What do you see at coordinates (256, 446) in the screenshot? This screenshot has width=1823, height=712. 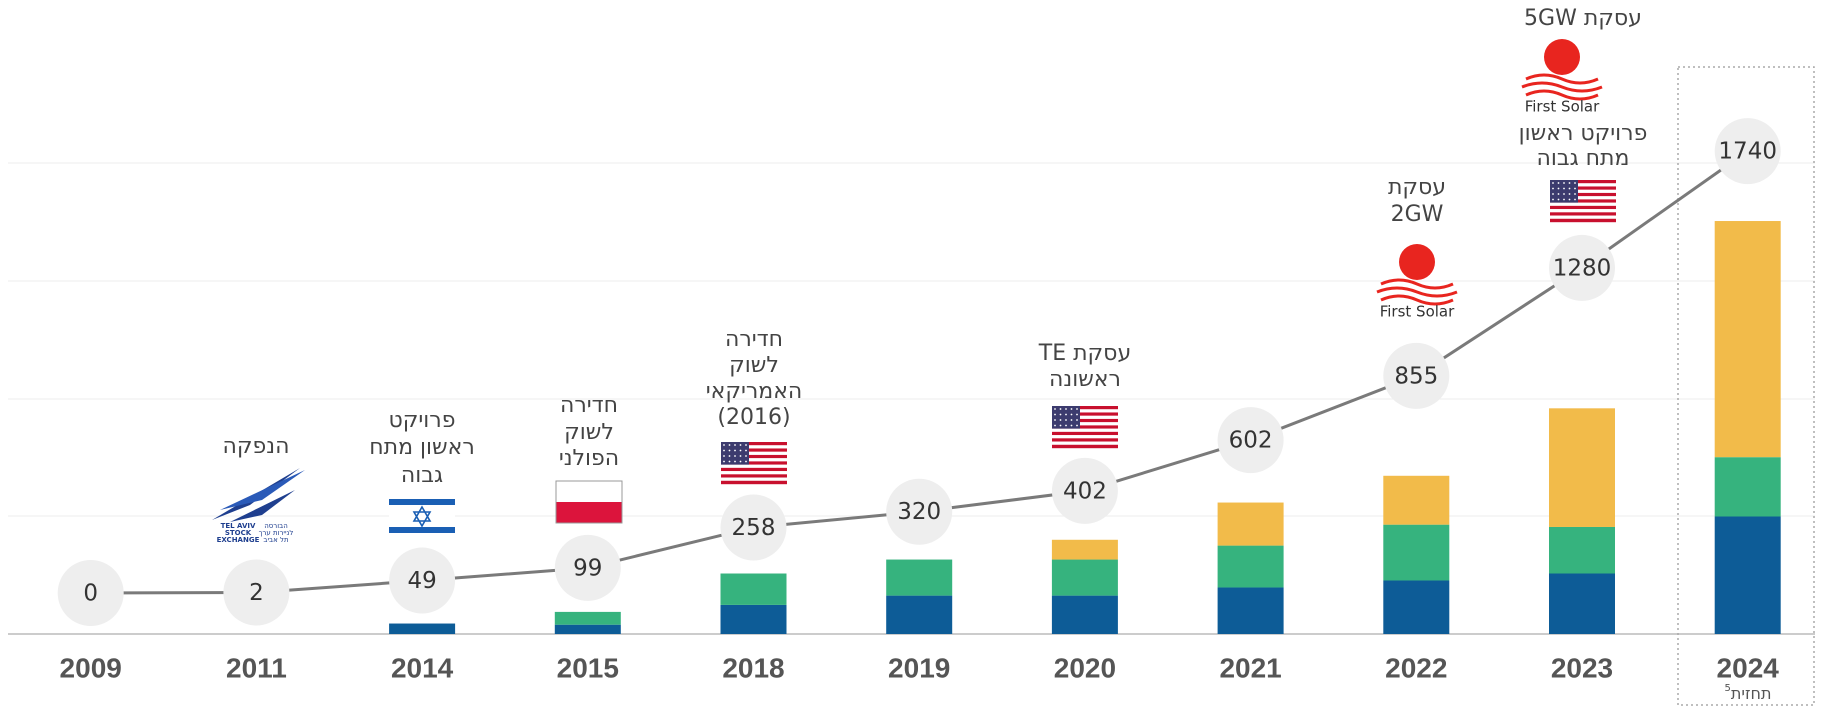 I see `annotation: הנפקה` at bounding box center [256, 446].